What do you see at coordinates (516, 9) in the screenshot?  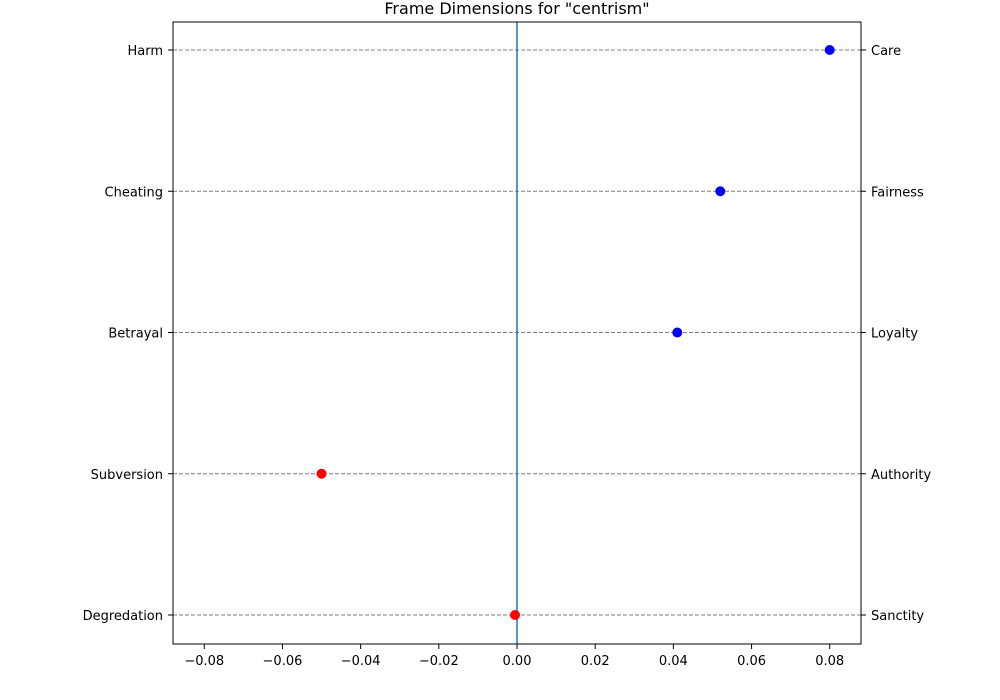 I see `chart-title: Frame Dimensions for "centrism"` at bounding box center [516, 9].